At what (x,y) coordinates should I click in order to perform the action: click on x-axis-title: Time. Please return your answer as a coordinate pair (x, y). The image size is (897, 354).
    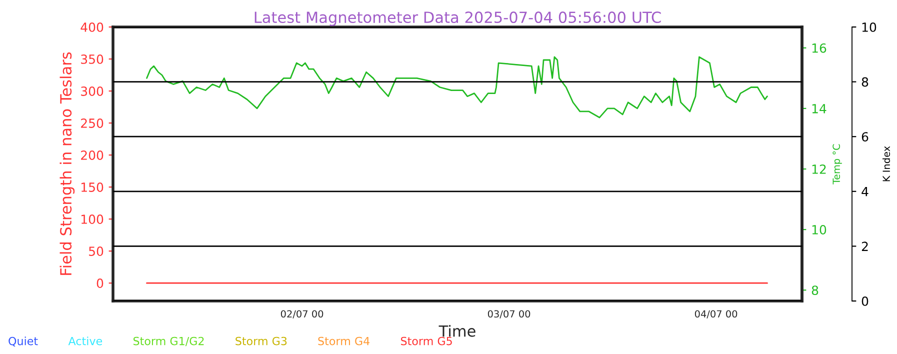
    Looking at the image, I should click on (457, 330).